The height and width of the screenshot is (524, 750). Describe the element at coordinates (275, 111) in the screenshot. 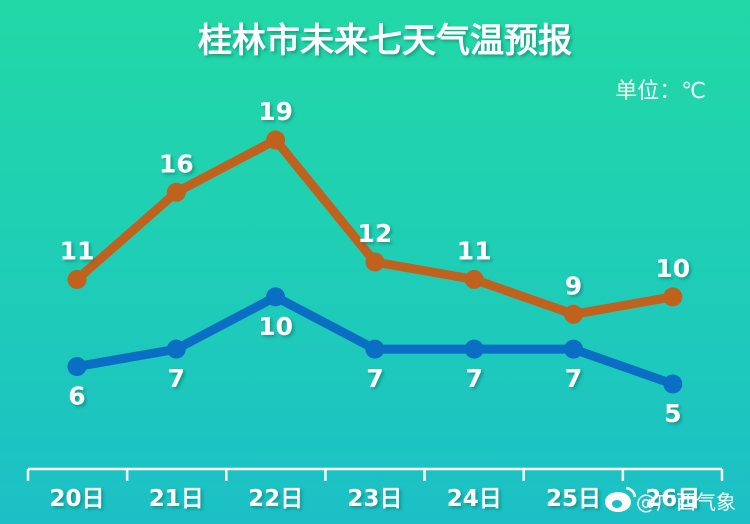

I see `data-label: 19` at that location.